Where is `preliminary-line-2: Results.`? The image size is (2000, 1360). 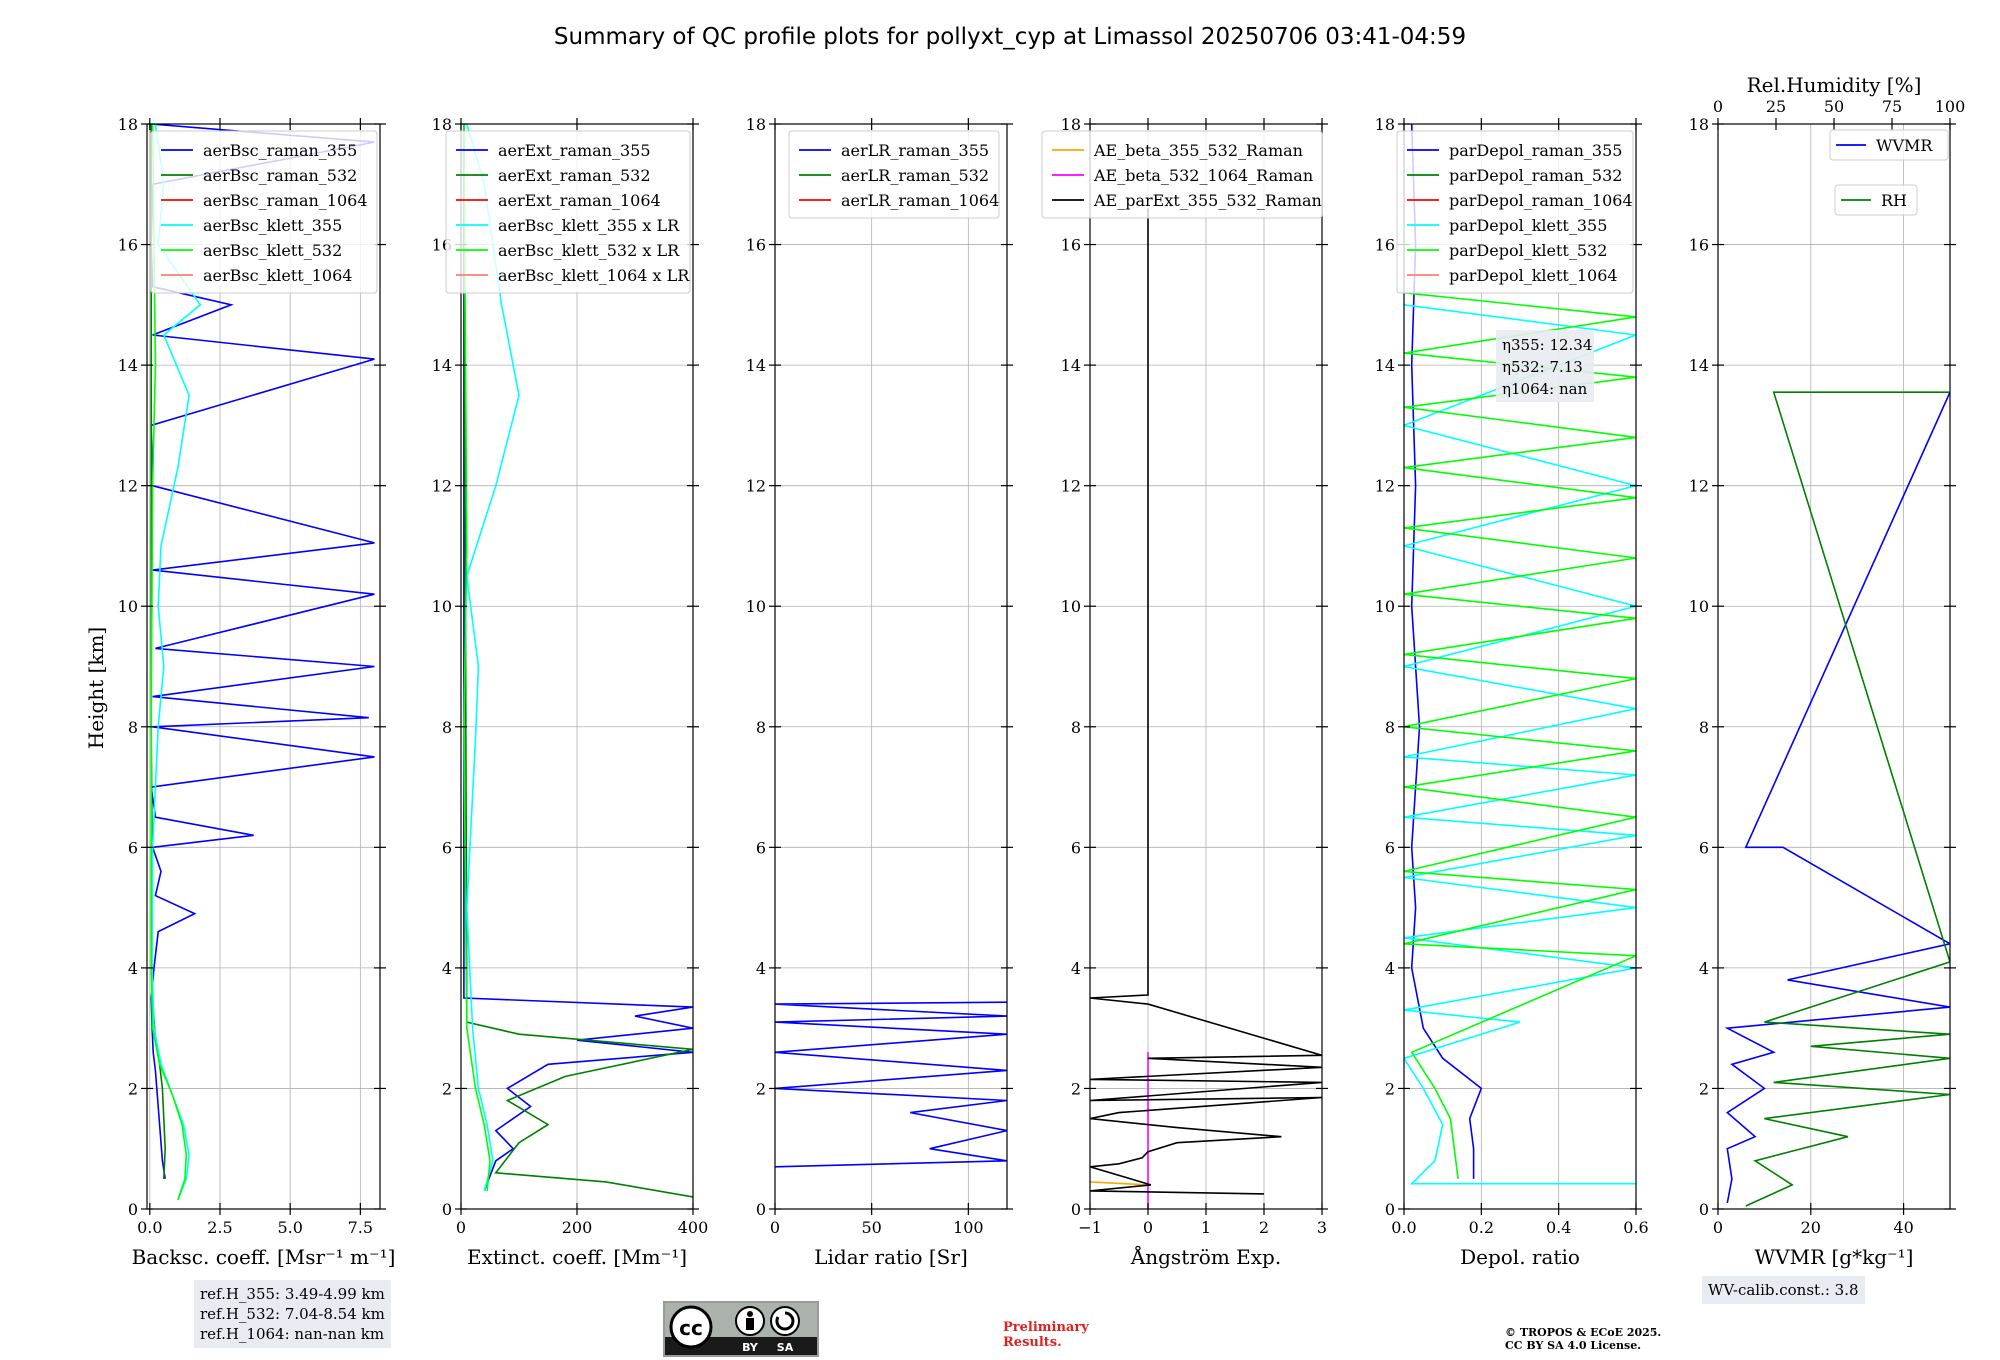
preliminary-line-2: Results. is located at coordinates (1032, 1342).